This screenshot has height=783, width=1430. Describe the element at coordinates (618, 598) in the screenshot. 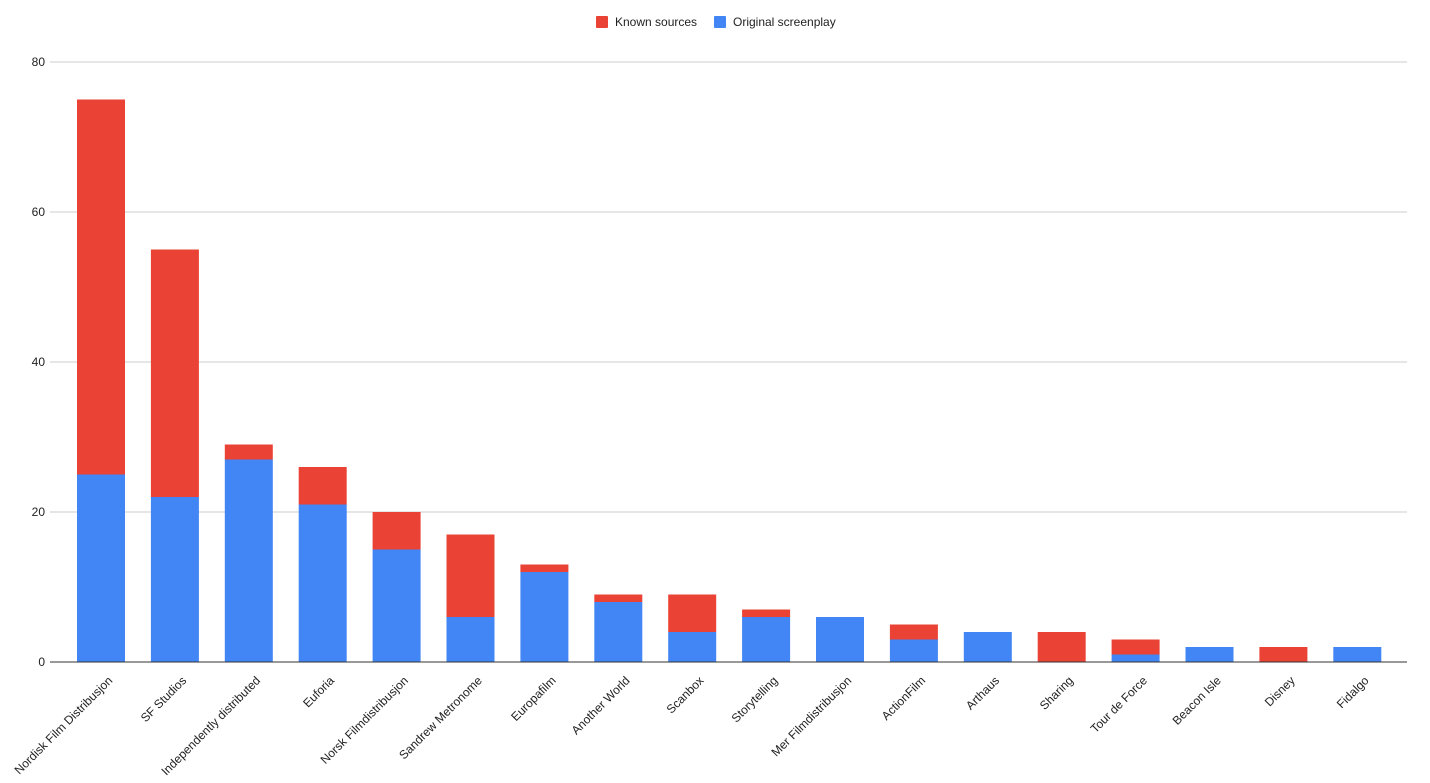

I see `bar-known-sources-another-world` at that location.